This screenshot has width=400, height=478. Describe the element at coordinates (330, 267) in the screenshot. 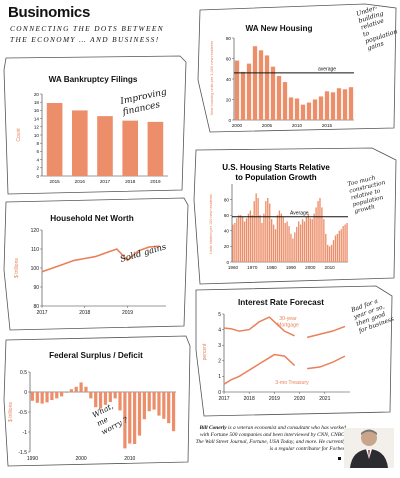

I see `starts-population-xtick-label: 2010` at that location.